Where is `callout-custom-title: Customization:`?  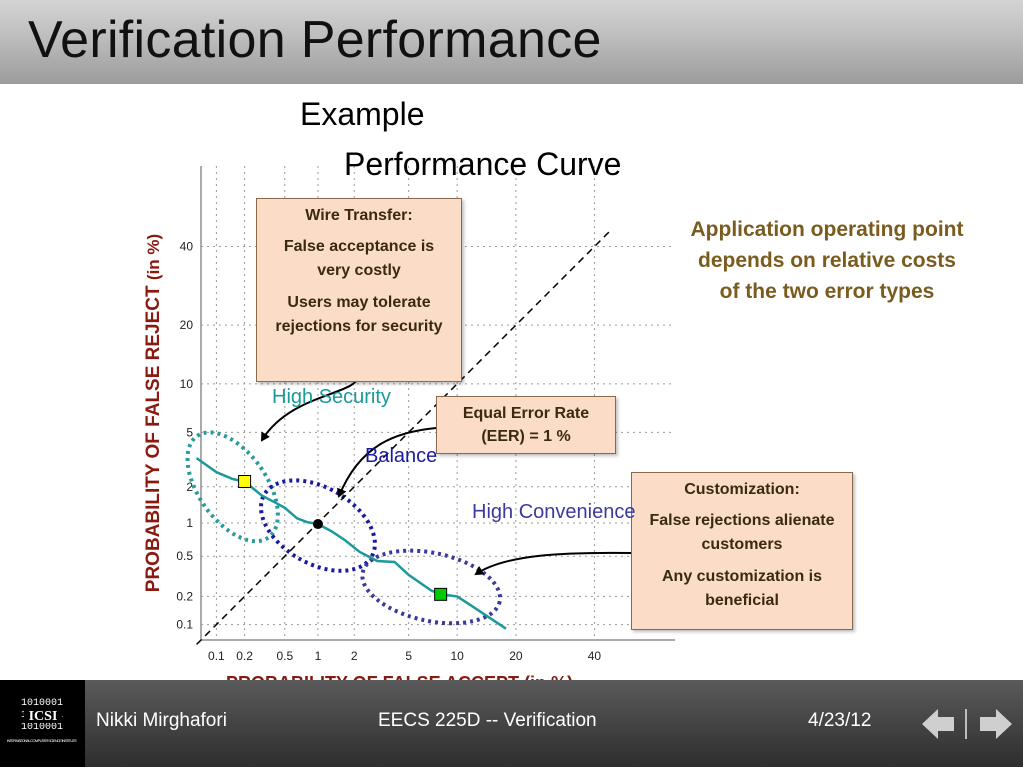
callout-custom-title: Customization: is located at coordinates (742, 489).